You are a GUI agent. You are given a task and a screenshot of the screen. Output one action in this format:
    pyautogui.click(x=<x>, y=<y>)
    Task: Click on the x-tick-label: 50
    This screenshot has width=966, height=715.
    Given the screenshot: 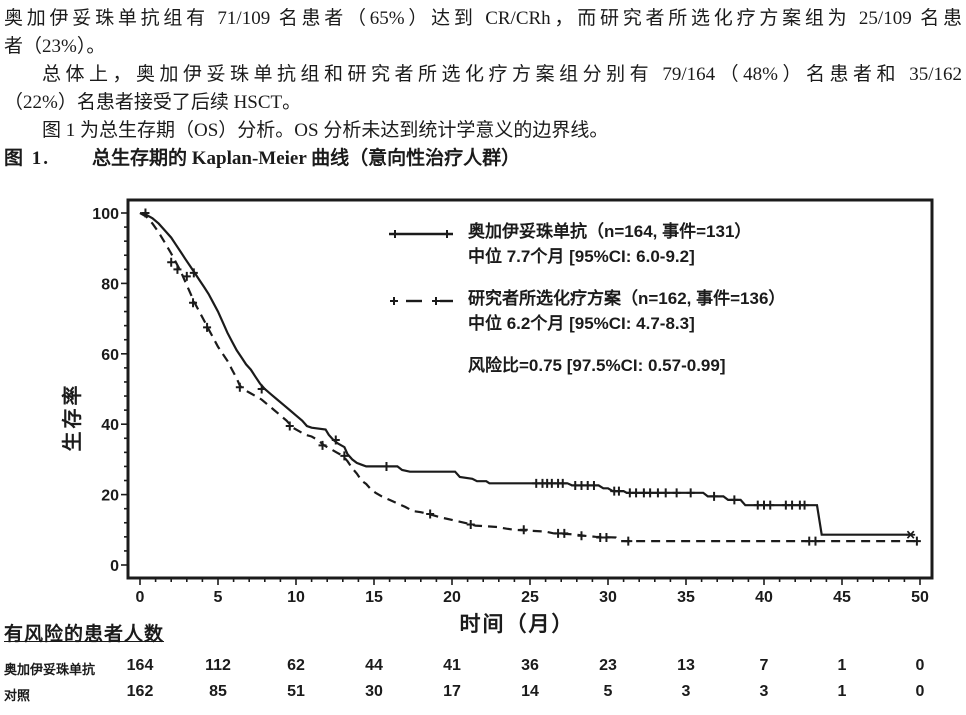 What is the action you would take?
    pyautogui.click(x=920, y=597)
    